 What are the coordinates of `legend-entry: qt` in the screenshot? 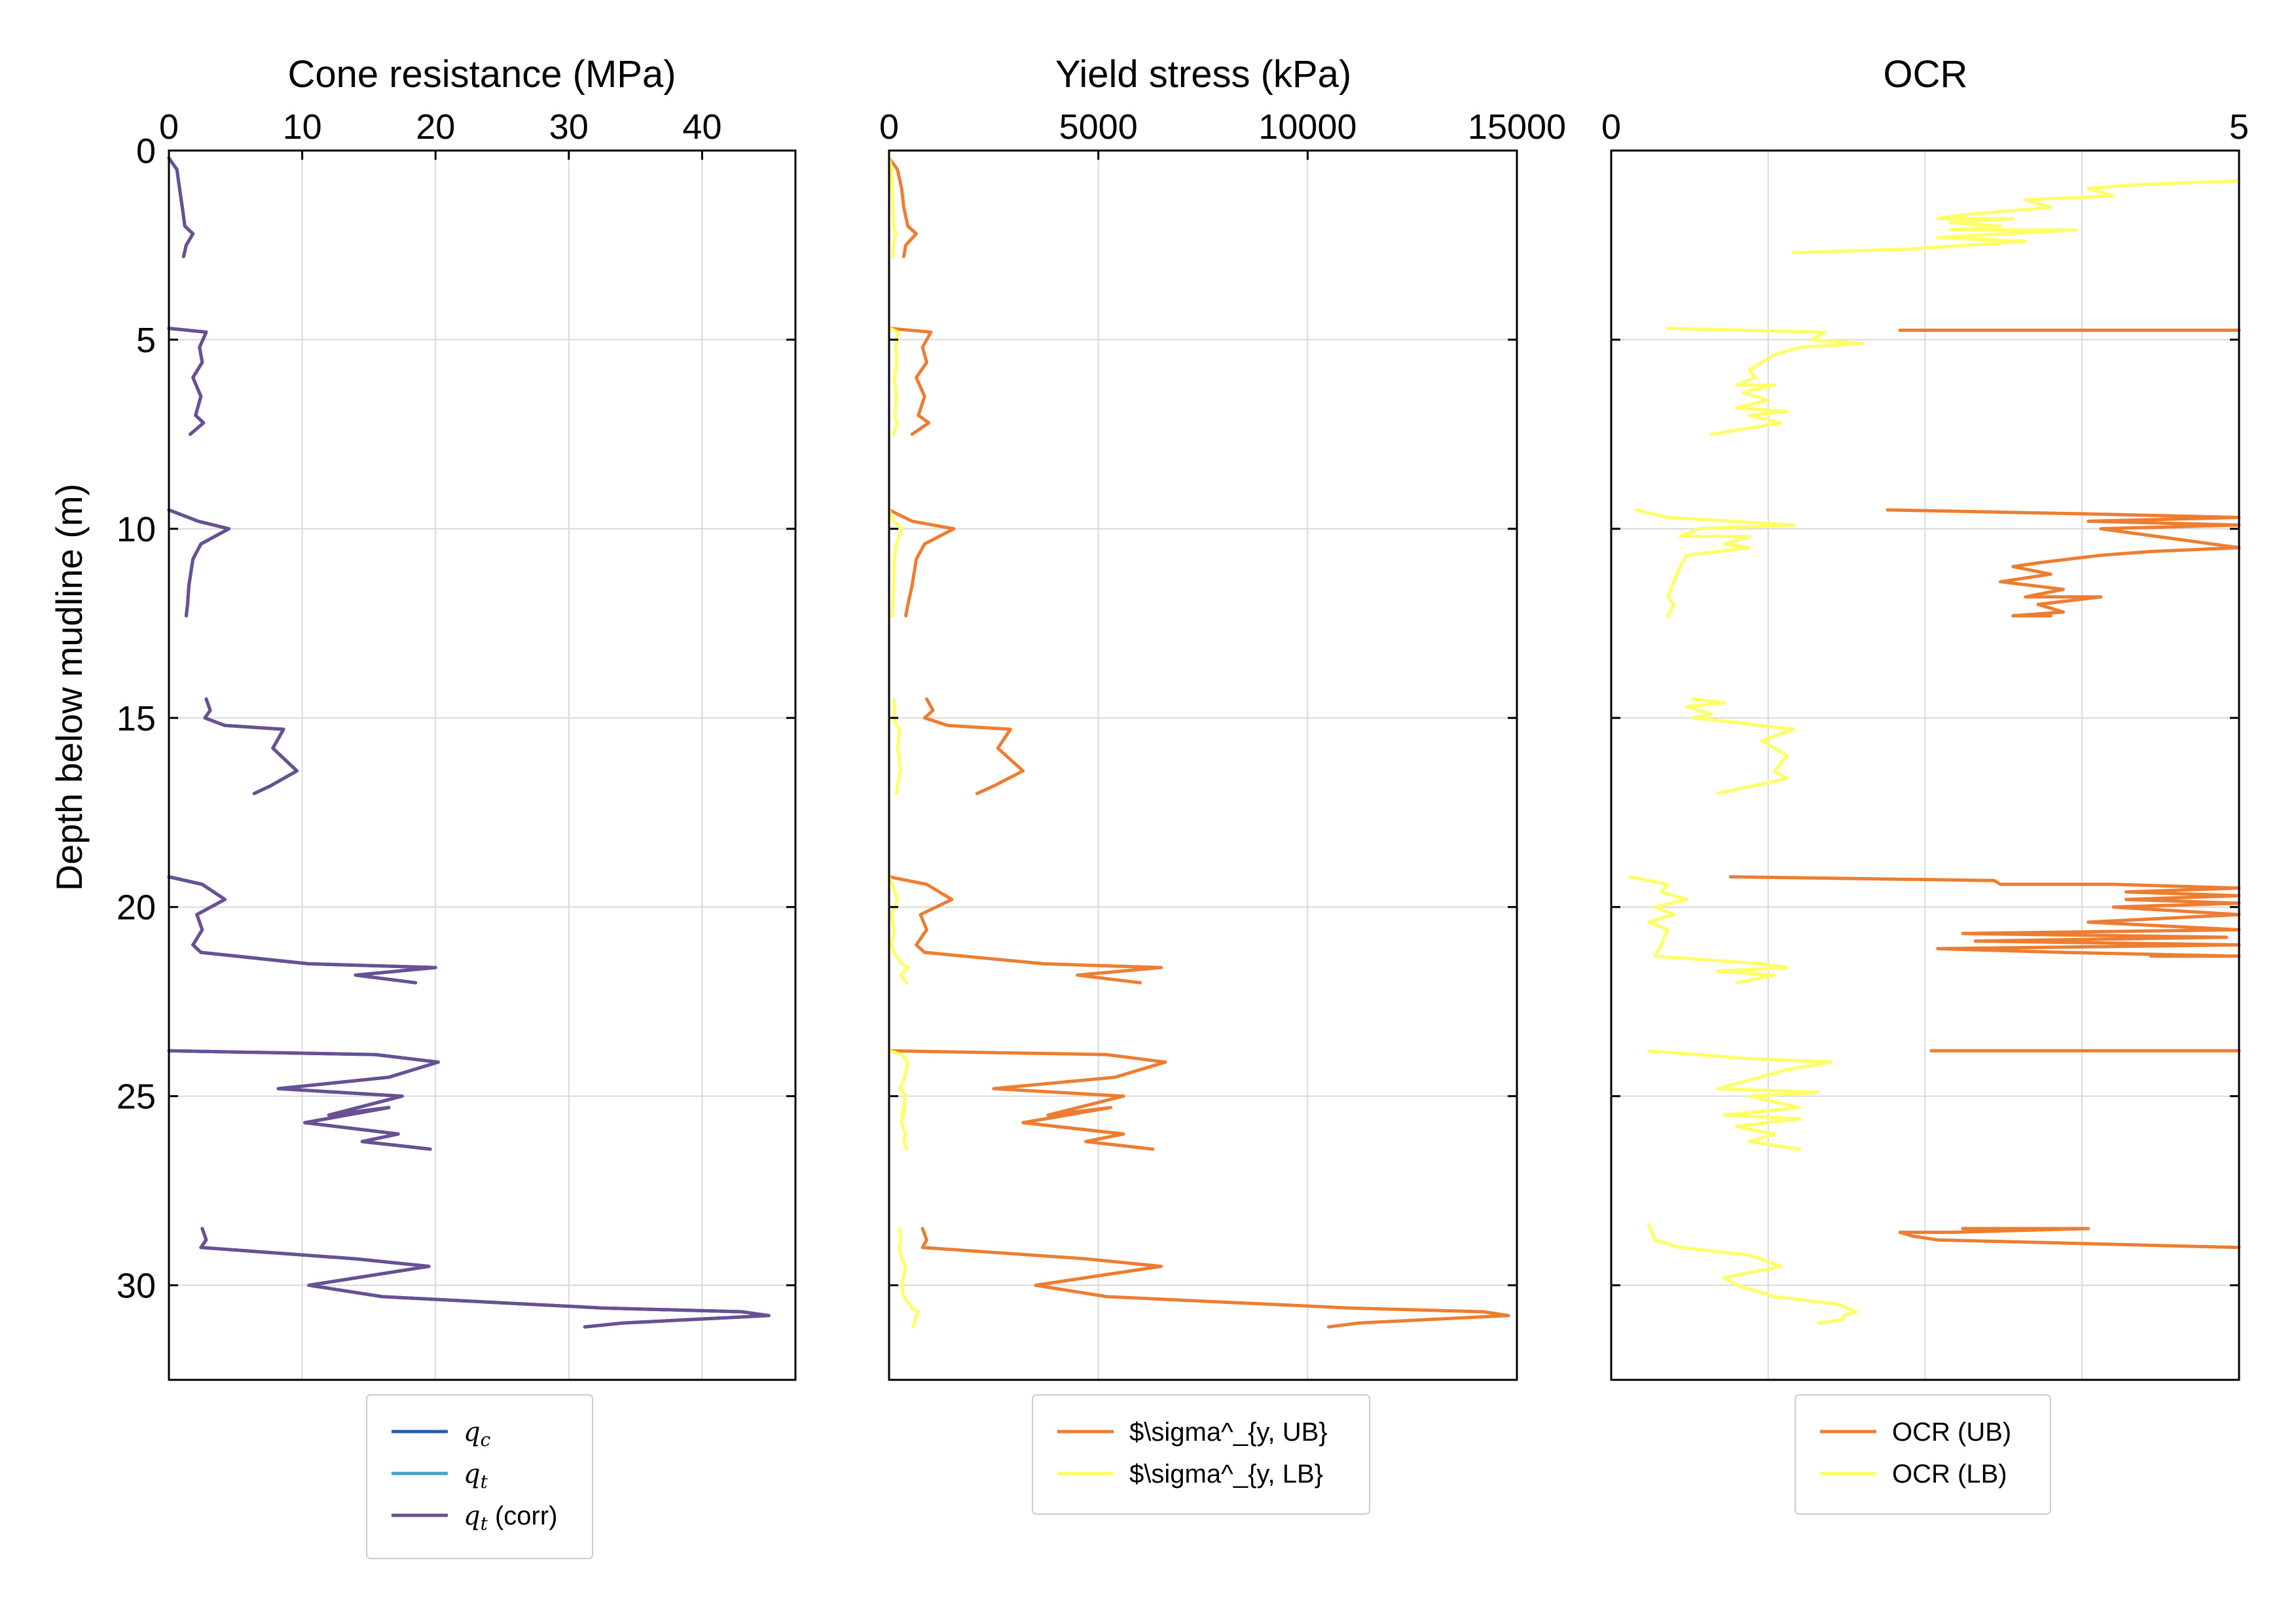 It's located at (476, 1475).